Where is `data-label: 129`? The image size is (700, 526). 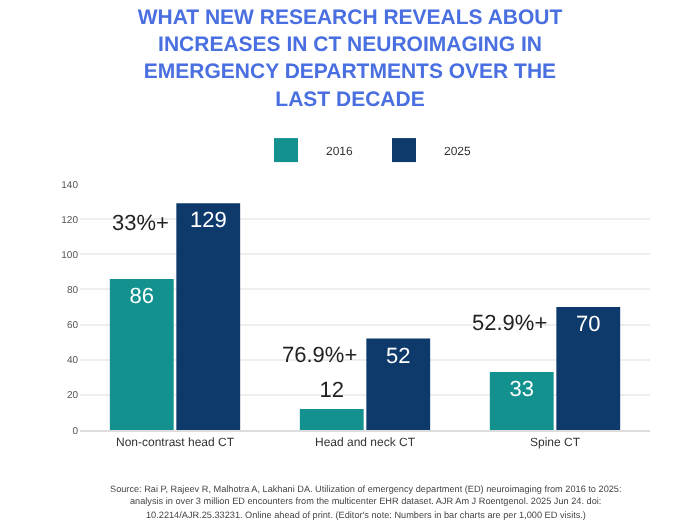 data-label: 129 is located at coordinates (208, 221).